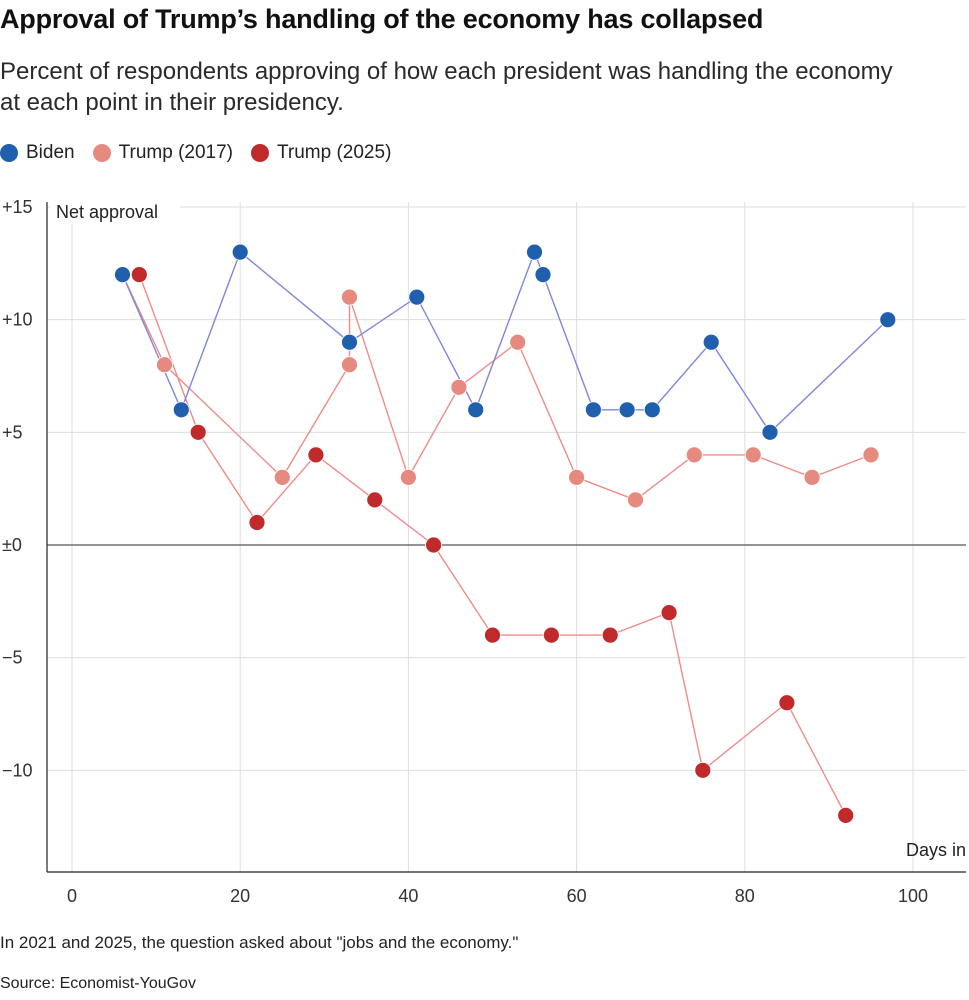  What do you see at coordinates (17, 770) in the screenshot?
I see `y-tick-label: −10` at bounding box center [17, 770].